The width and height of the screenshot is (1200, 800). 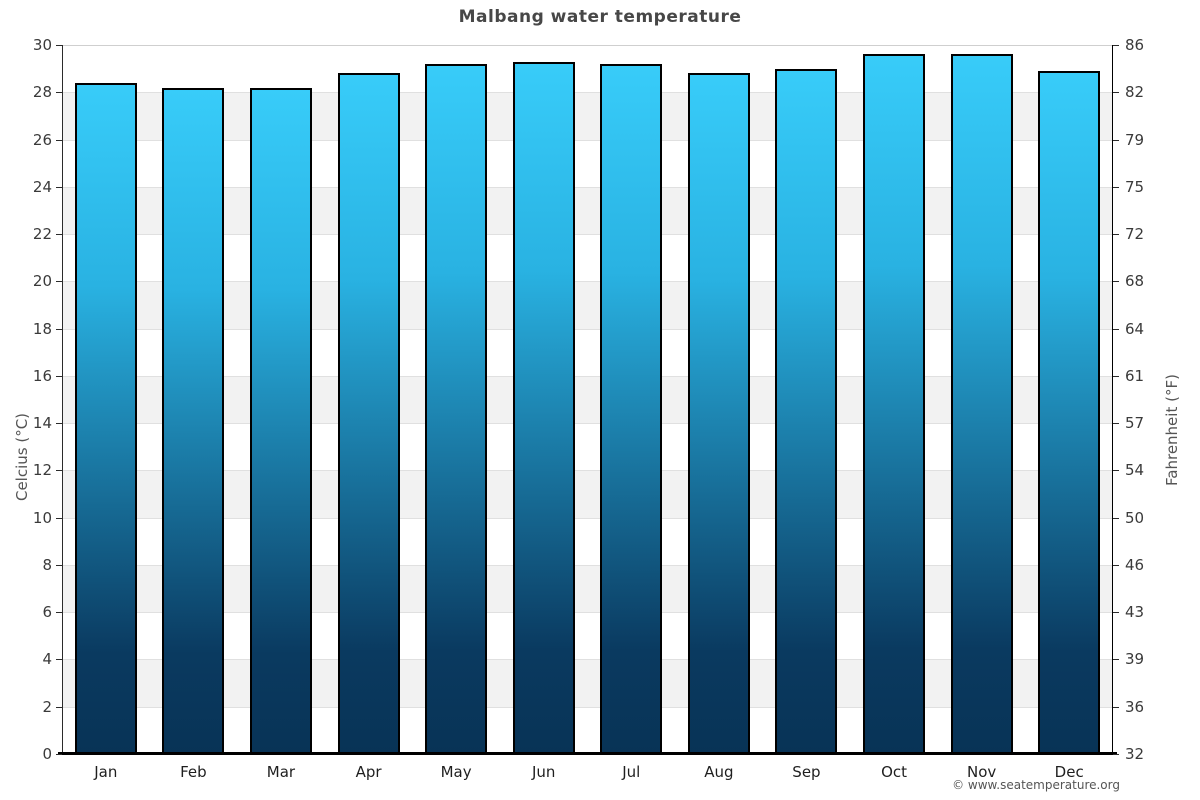 What do you see at coordinates (22, 457) in the screenshot?
I see `celsius-axis-title: Celcius (°C)` at bounding box center [22, 457].